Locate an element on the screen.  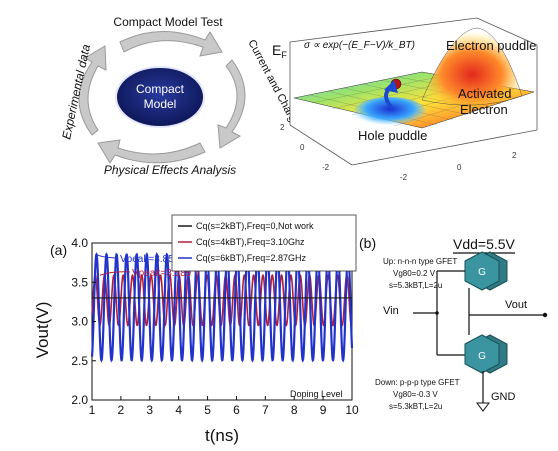
x-tick-0: -2 is located at coordinates (404, 177).